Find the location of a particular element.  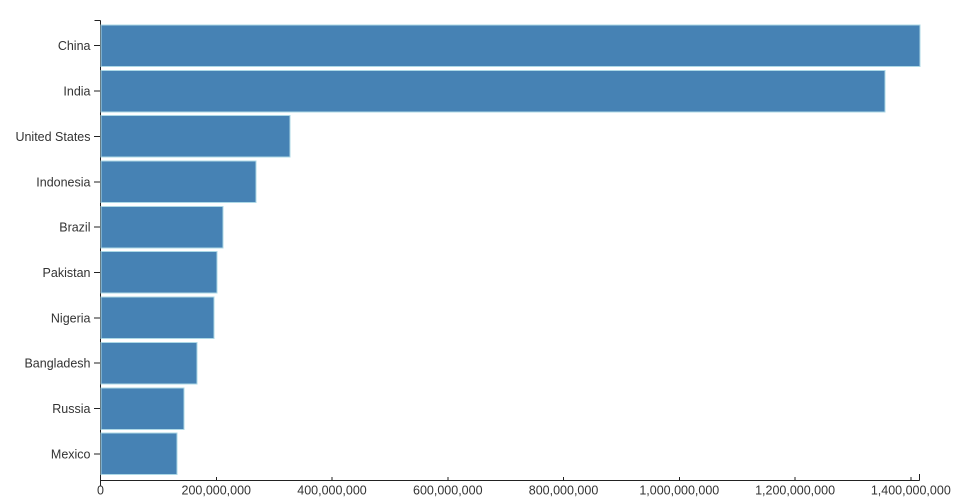

x-tick-label: 200,000,000 is located at coordinates (217, 491).